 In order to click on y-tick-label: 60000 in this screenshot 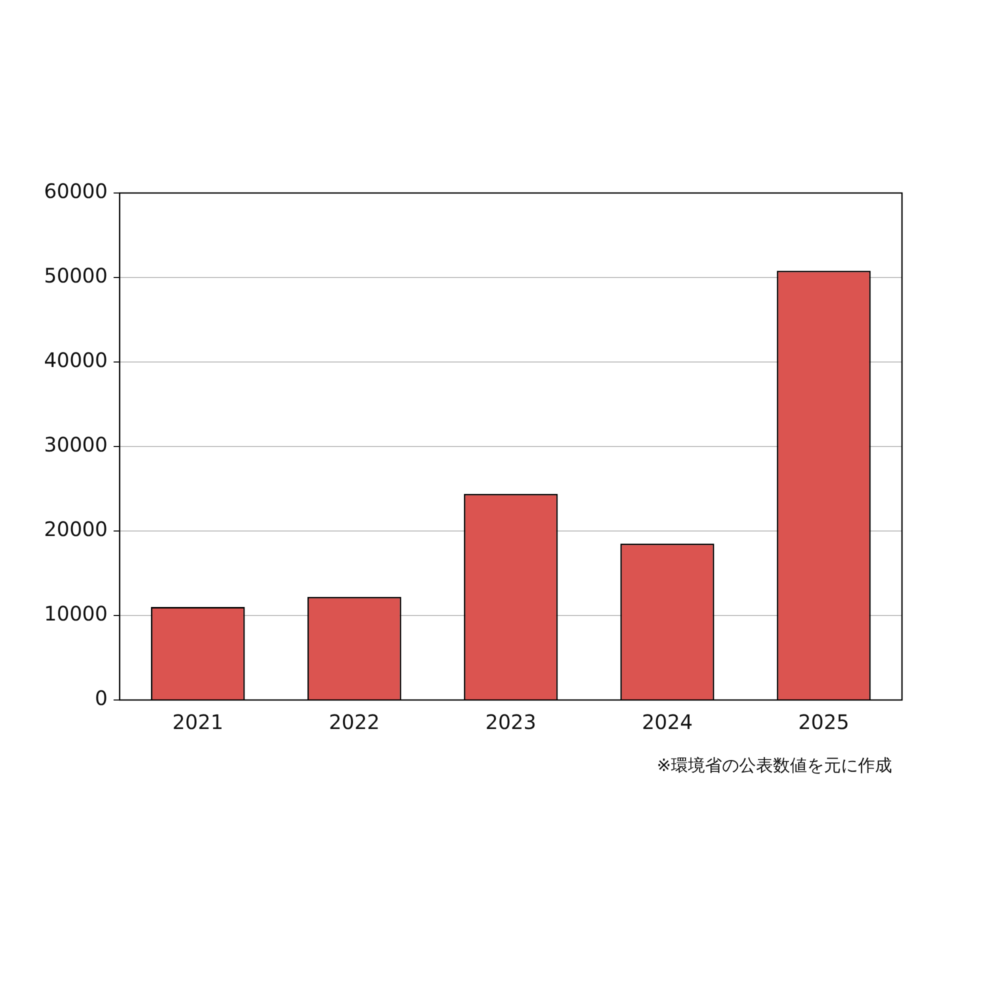, I will do `click(76, 191)`.